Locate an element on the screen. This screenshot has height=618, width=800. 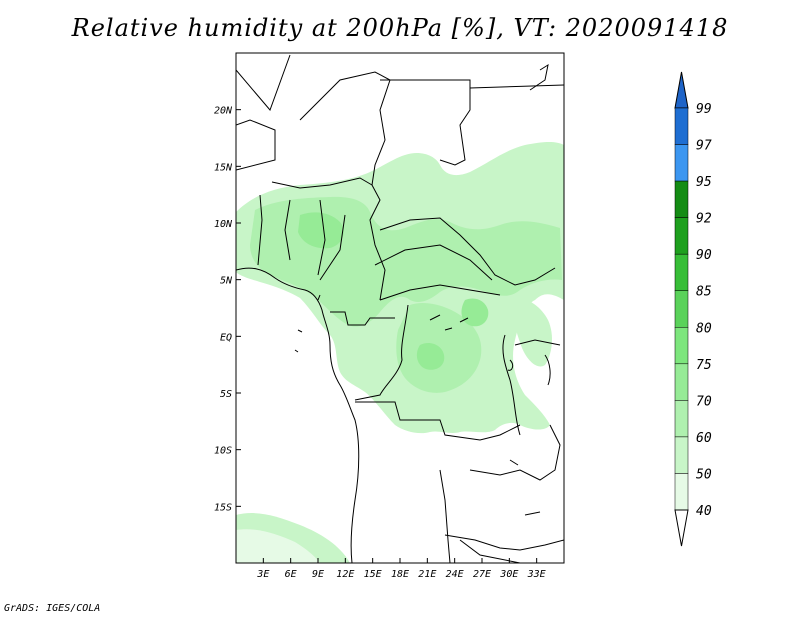
colorbar-label: 60 is located at coordinates (704, 438).